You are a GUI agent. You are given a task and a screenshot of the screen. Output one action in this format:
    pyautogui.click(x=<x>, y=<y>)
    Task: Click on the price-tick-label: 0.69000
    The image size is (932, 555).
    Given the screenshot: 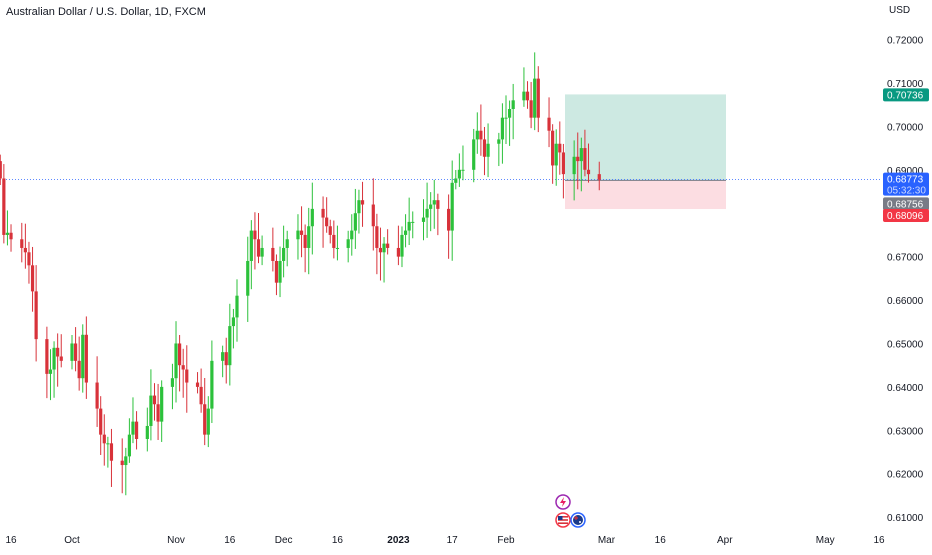 What is the action you would take?
    pyautogui.click(x=905, y=171)
    